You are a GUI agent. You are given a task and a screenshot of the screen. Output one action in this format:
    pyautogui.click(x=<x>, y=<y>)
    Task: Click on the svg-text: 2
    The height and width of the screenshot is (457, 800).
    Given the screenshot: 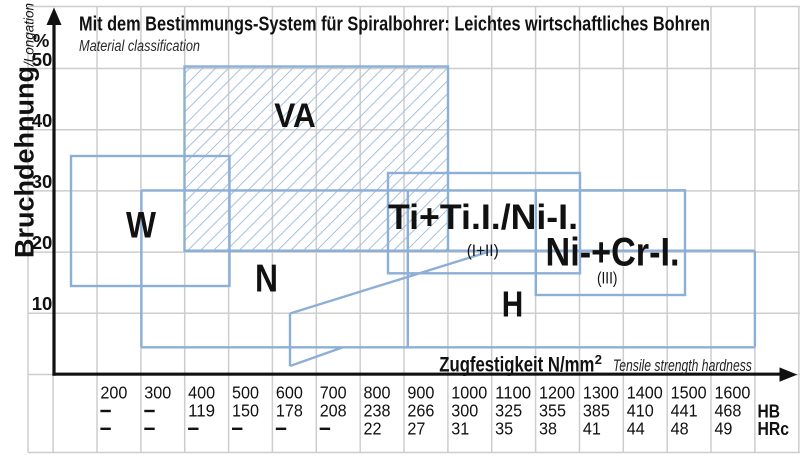 What is the action you would take?
    pyautogui.click(x=598, y=359)
    